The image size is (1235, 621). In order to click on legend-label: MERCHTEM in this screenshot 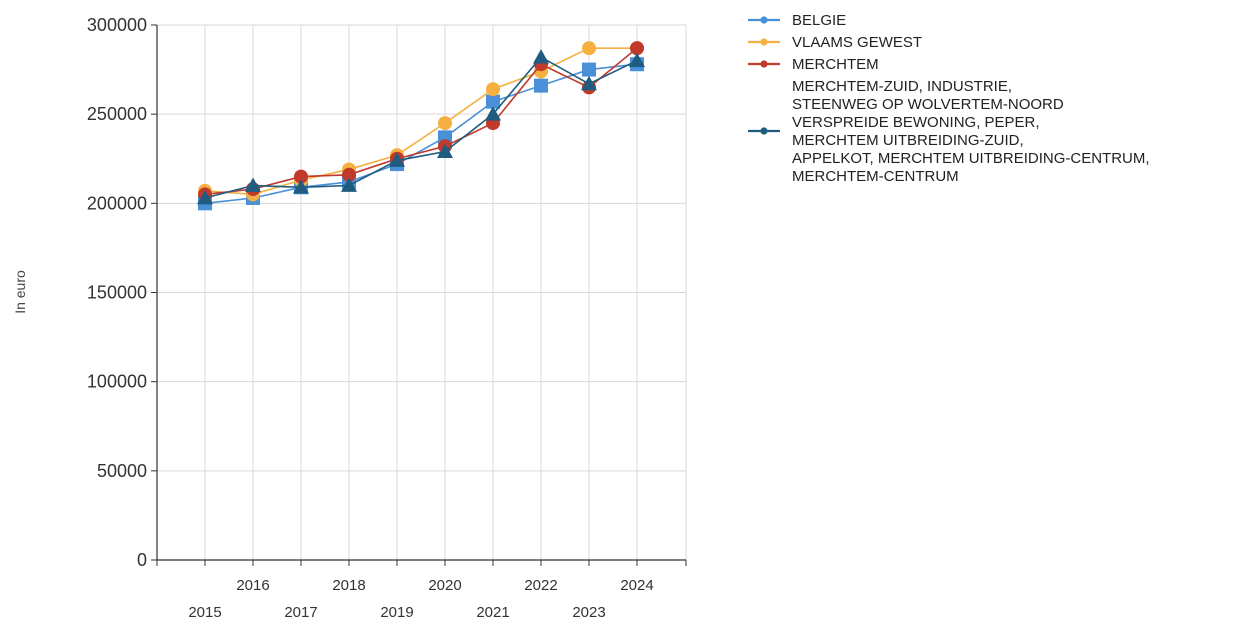, I will do `click(835, 64)`.